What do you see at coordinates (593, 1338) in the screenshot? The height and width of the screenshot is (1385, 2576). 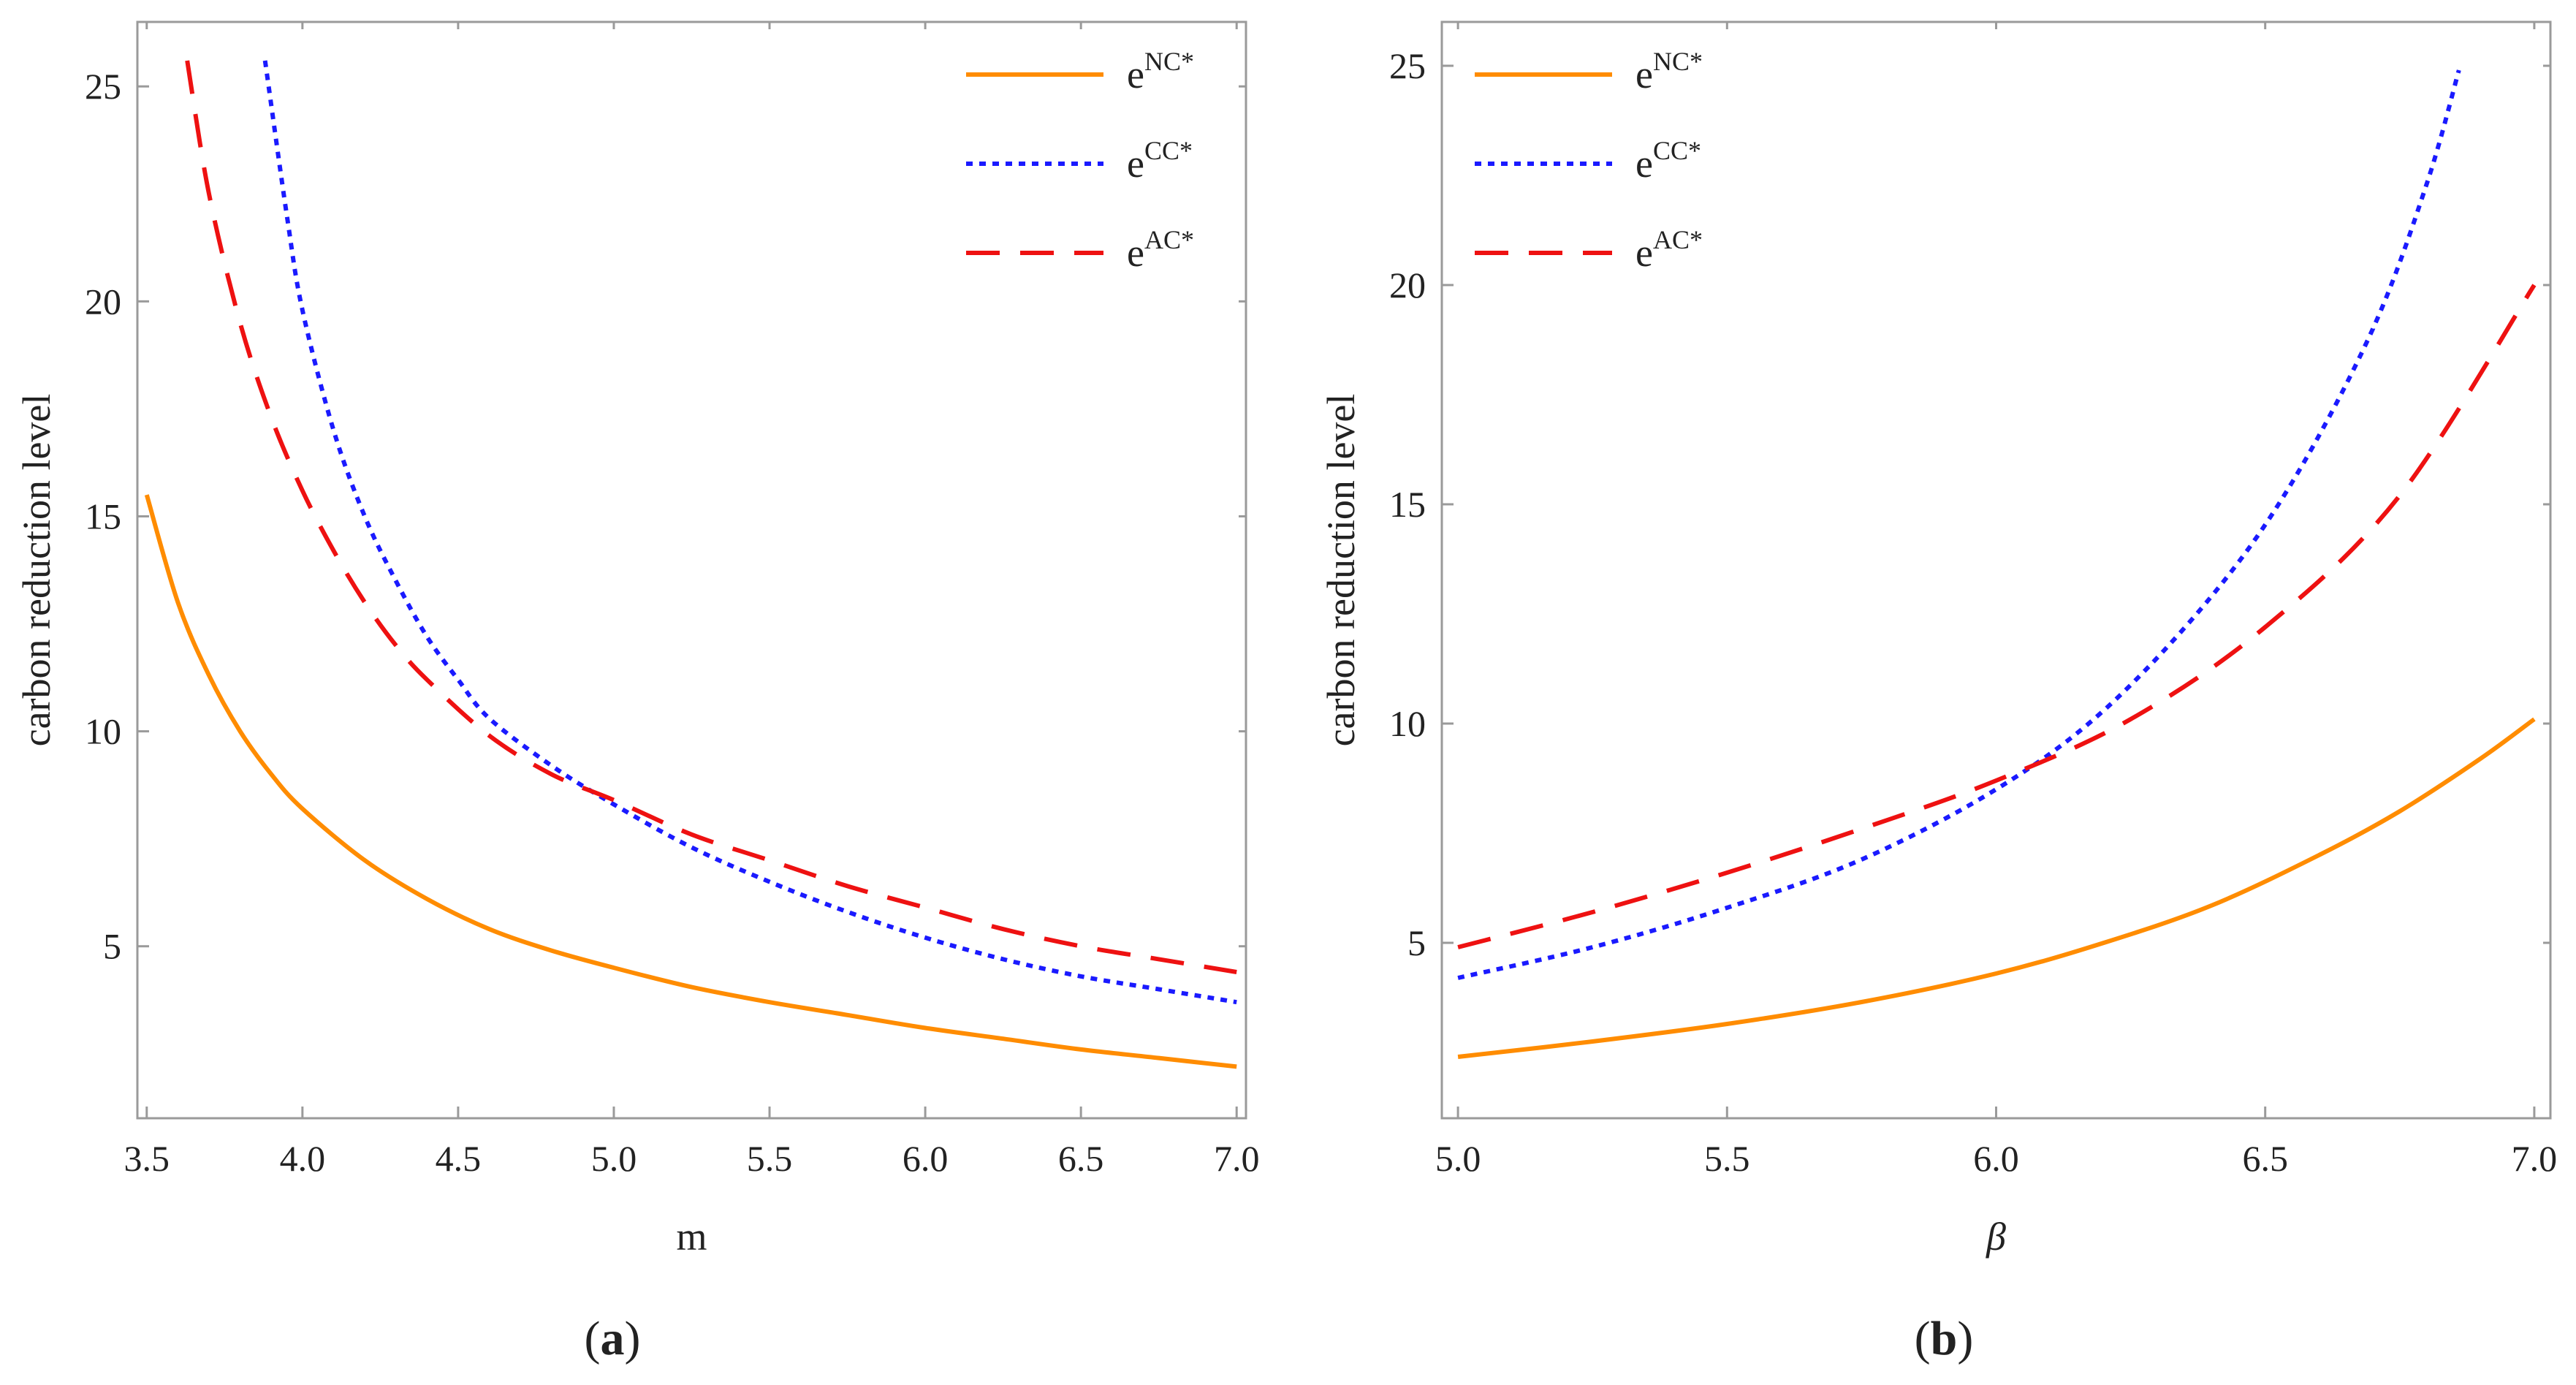 I see `caption-a-open: (` at bounding box center [593, 1338].